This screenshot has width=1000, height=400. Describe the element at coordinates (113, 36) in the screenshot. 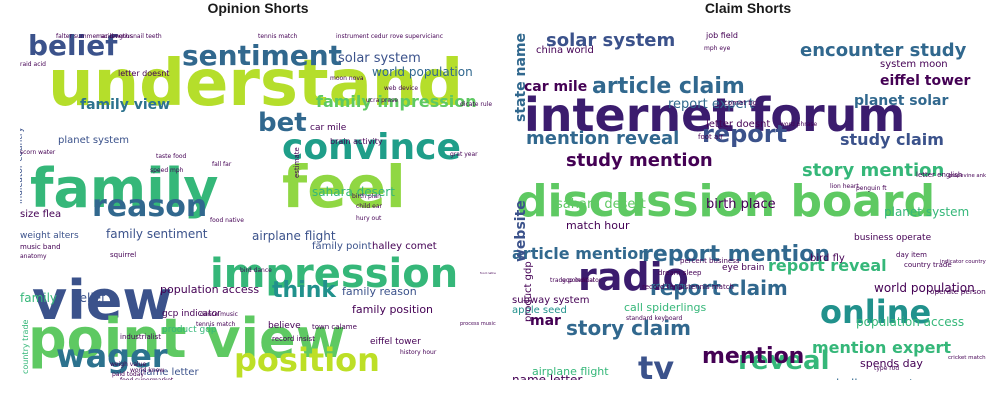

I see `word-mar-length: mar length` at that location.